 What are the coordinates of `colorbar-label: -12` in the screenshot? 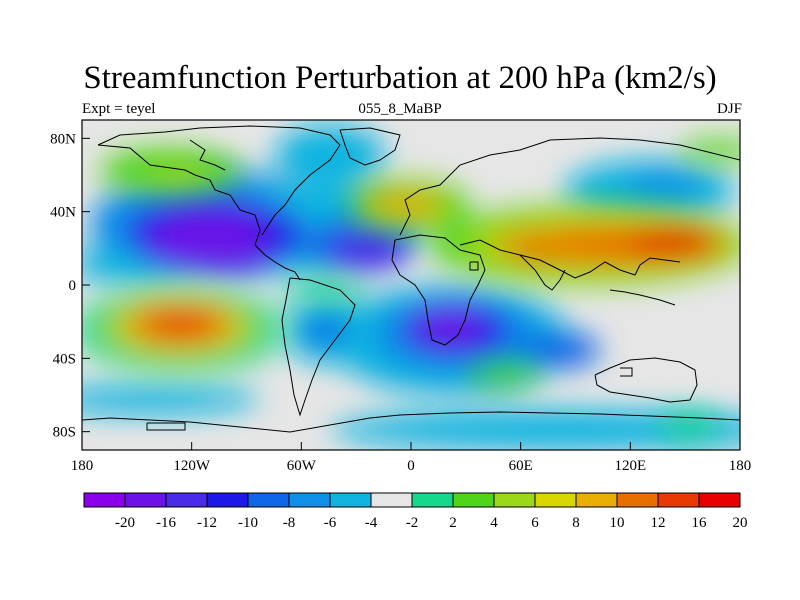 It's located at (207, 523).